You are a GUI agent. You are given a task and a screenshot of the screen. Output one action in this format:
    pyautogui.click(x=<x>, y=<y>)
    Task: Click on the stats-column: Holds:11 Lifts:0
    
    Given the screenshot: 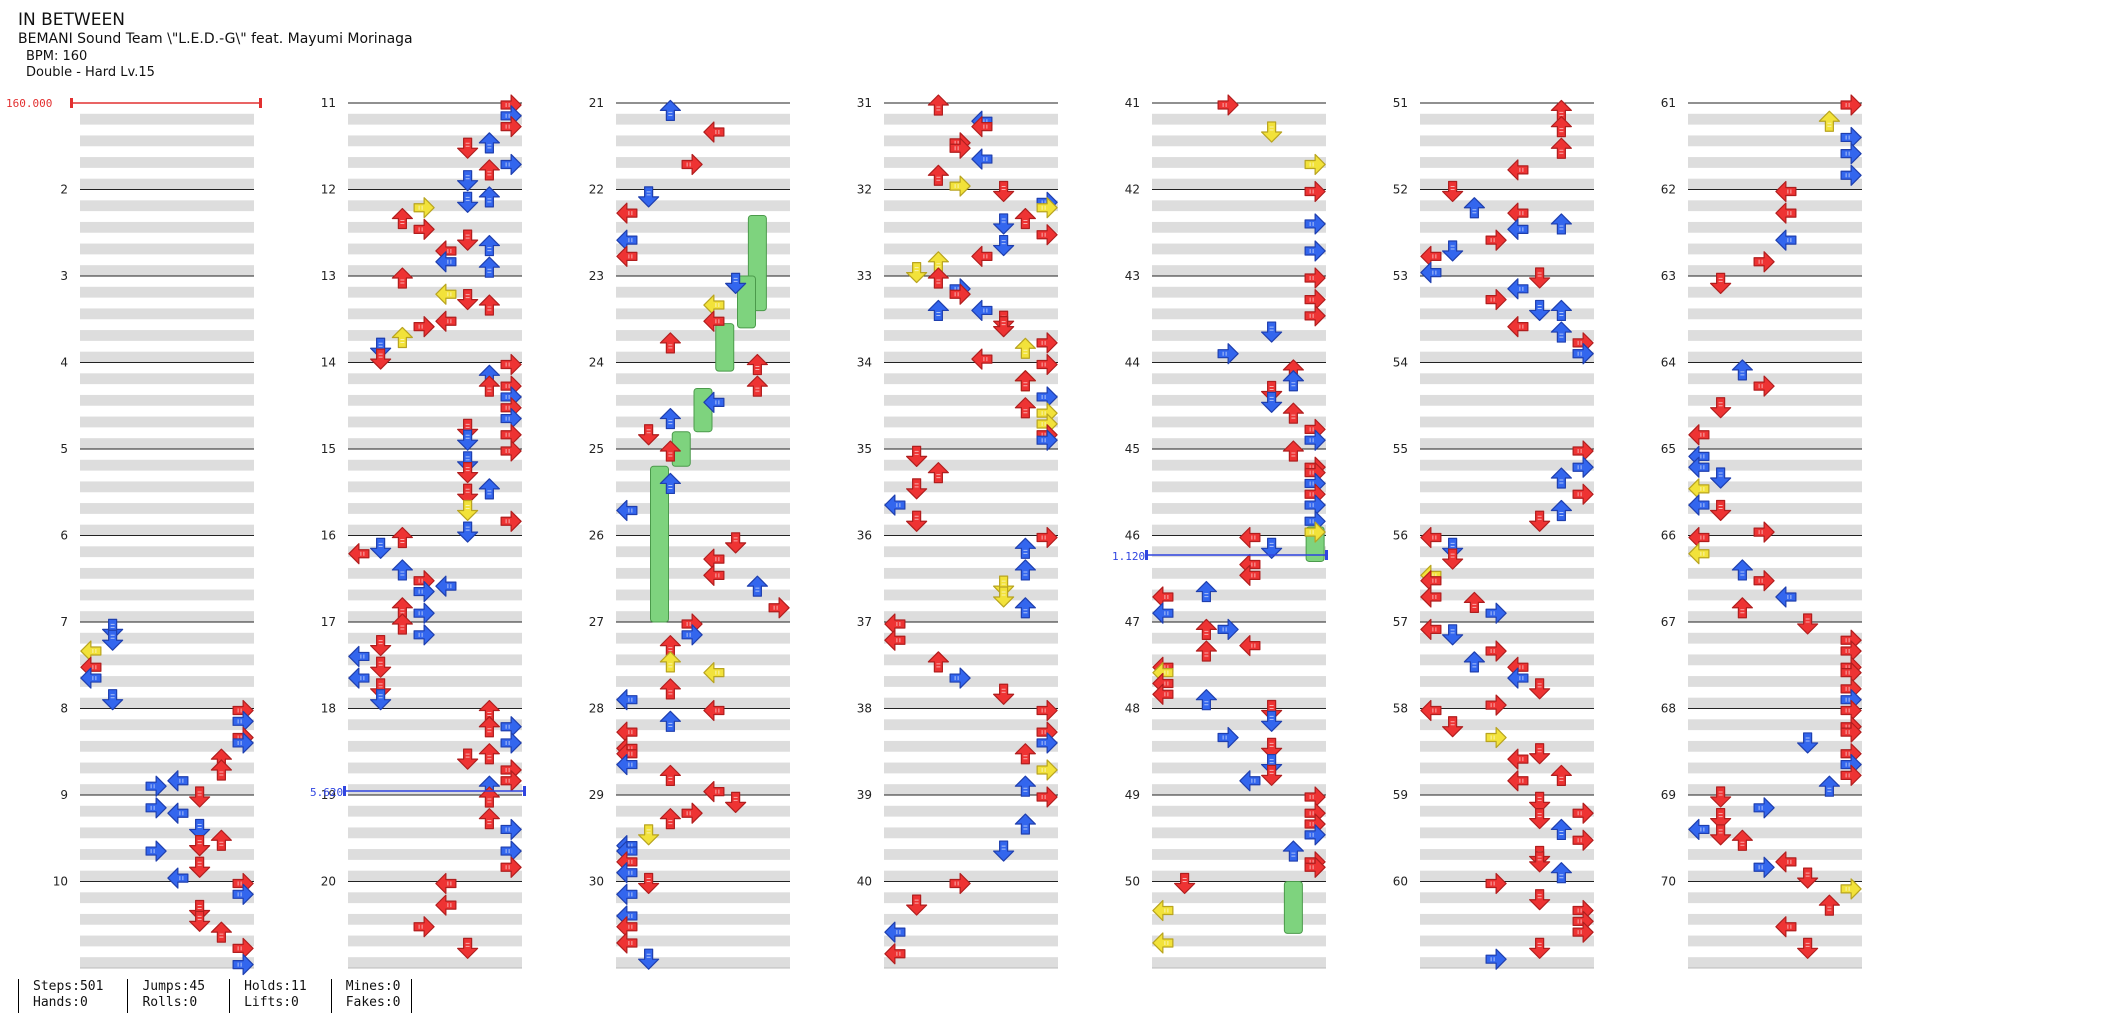 What is the action you would take?
    pyautogui.click(x=280, y=996)
    